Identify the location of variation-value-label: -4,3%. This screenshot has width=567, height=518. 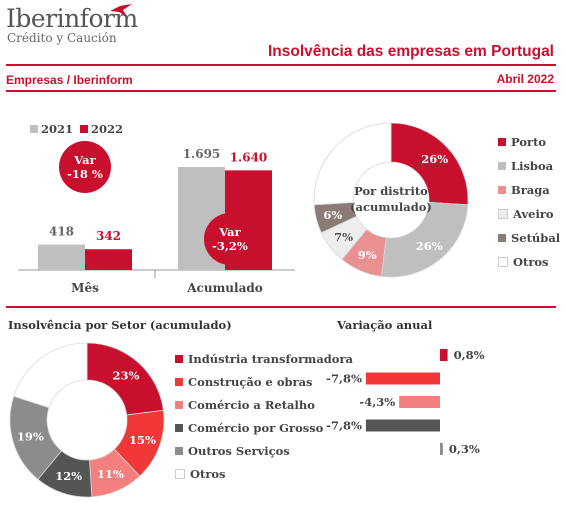
(377, 402).